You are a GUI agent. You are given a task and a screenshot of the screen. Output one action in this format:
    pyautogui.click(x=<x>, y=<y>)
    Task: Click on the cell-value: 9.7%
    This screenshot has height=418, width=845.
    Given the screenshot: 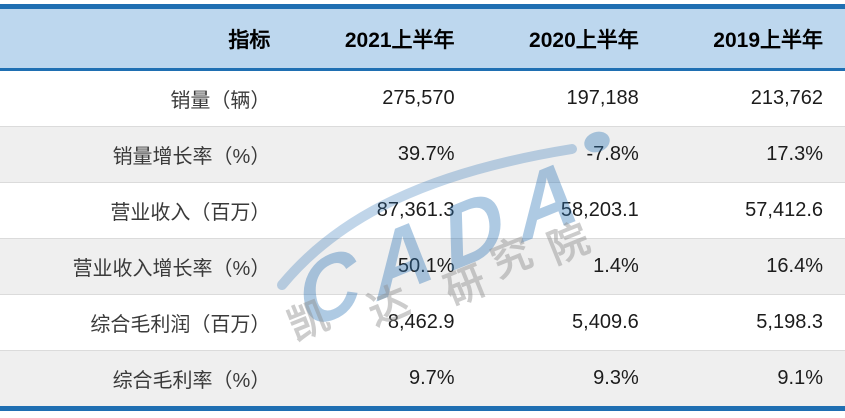 What is the action you would take?
    pyautogui.click(x=384, y=379)
    